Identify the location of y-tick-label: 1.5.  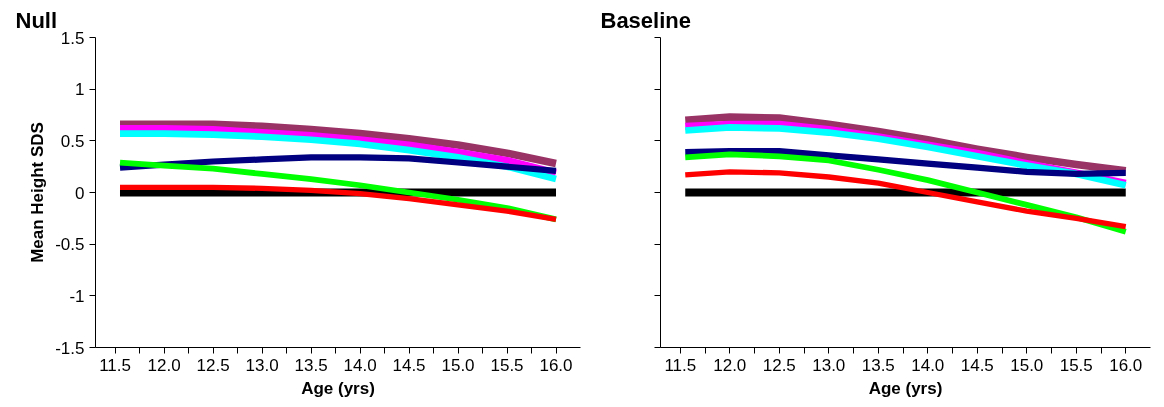
(72, 38).